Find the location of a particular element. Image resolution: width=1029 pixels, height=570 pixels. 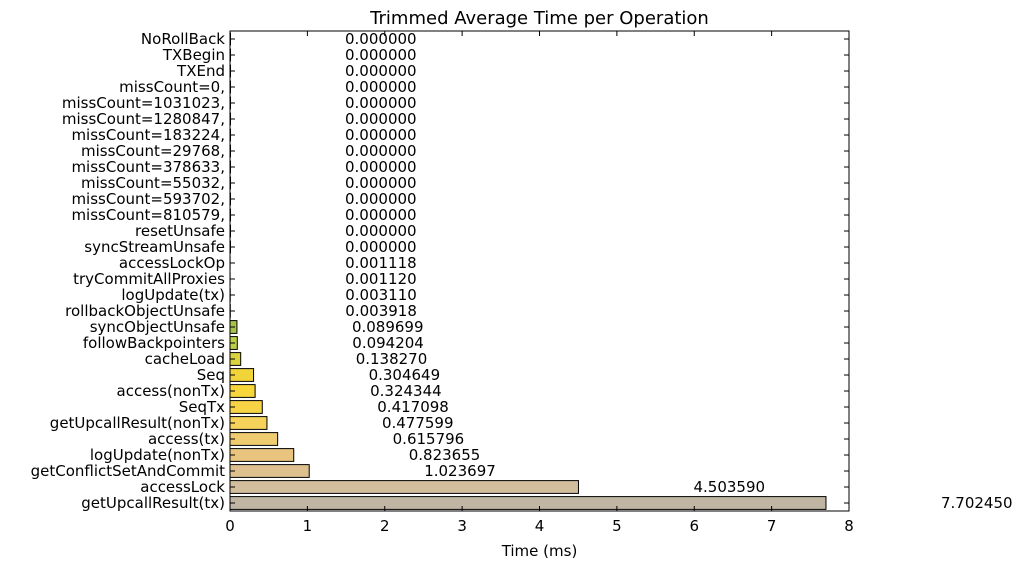

data-label: 0.001118 is located at coordinates (381, 263).